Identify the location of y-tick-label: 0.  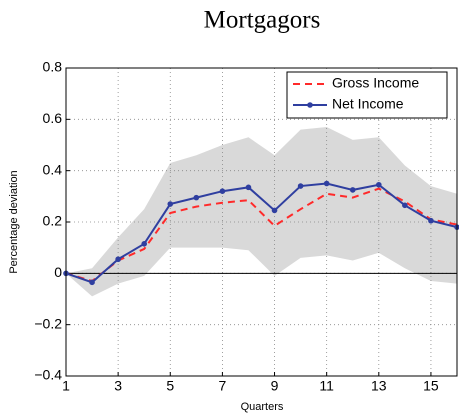
(58, 272).